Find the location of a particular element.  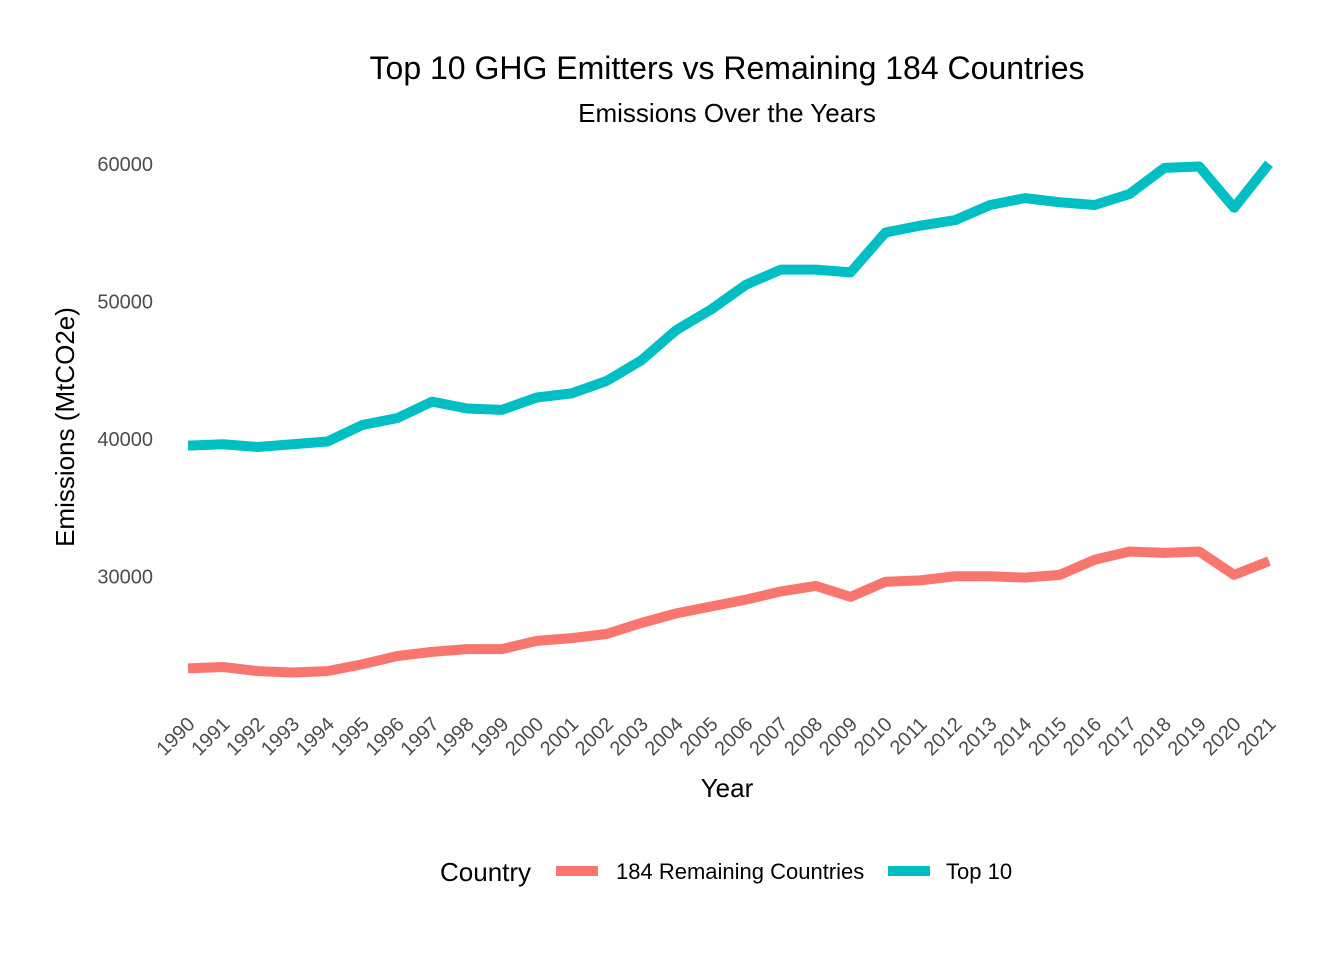

x-tick-label: 1996 is located at coordinates (385, 736).